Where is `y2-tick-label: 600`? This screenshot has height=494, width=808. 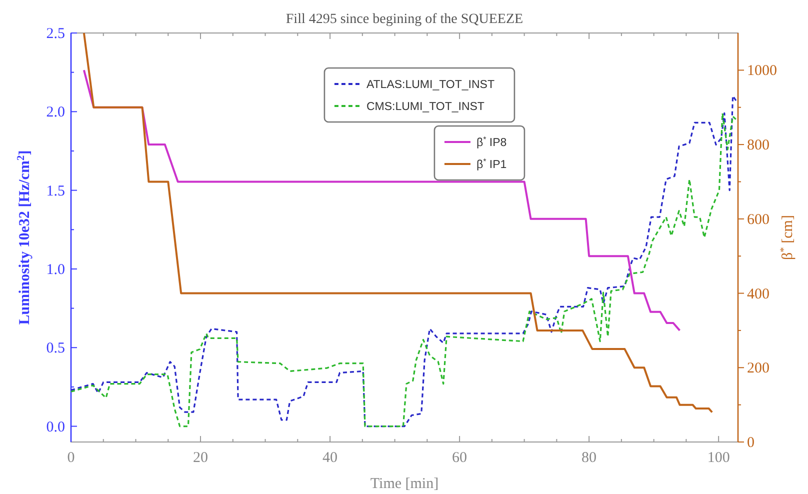 y2-tick-label: 600 is located at coordinates (758, 220).